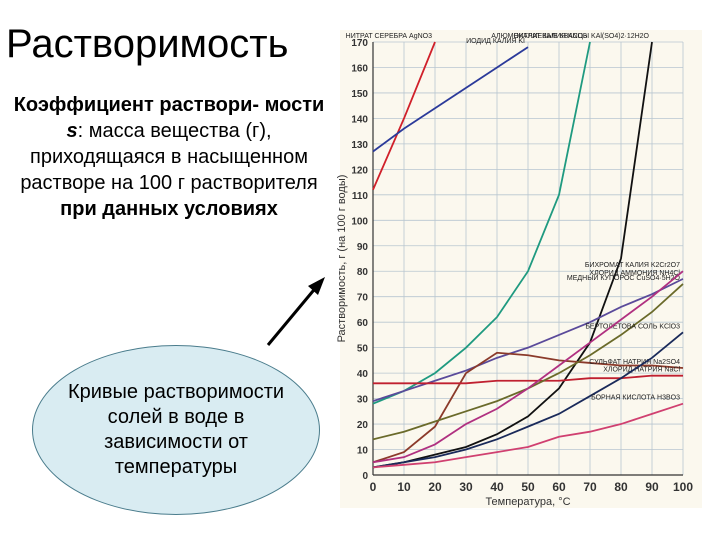 This screenshot has width=720, height=540. I want to click on y-tick-label: 110, so click(360, 196).